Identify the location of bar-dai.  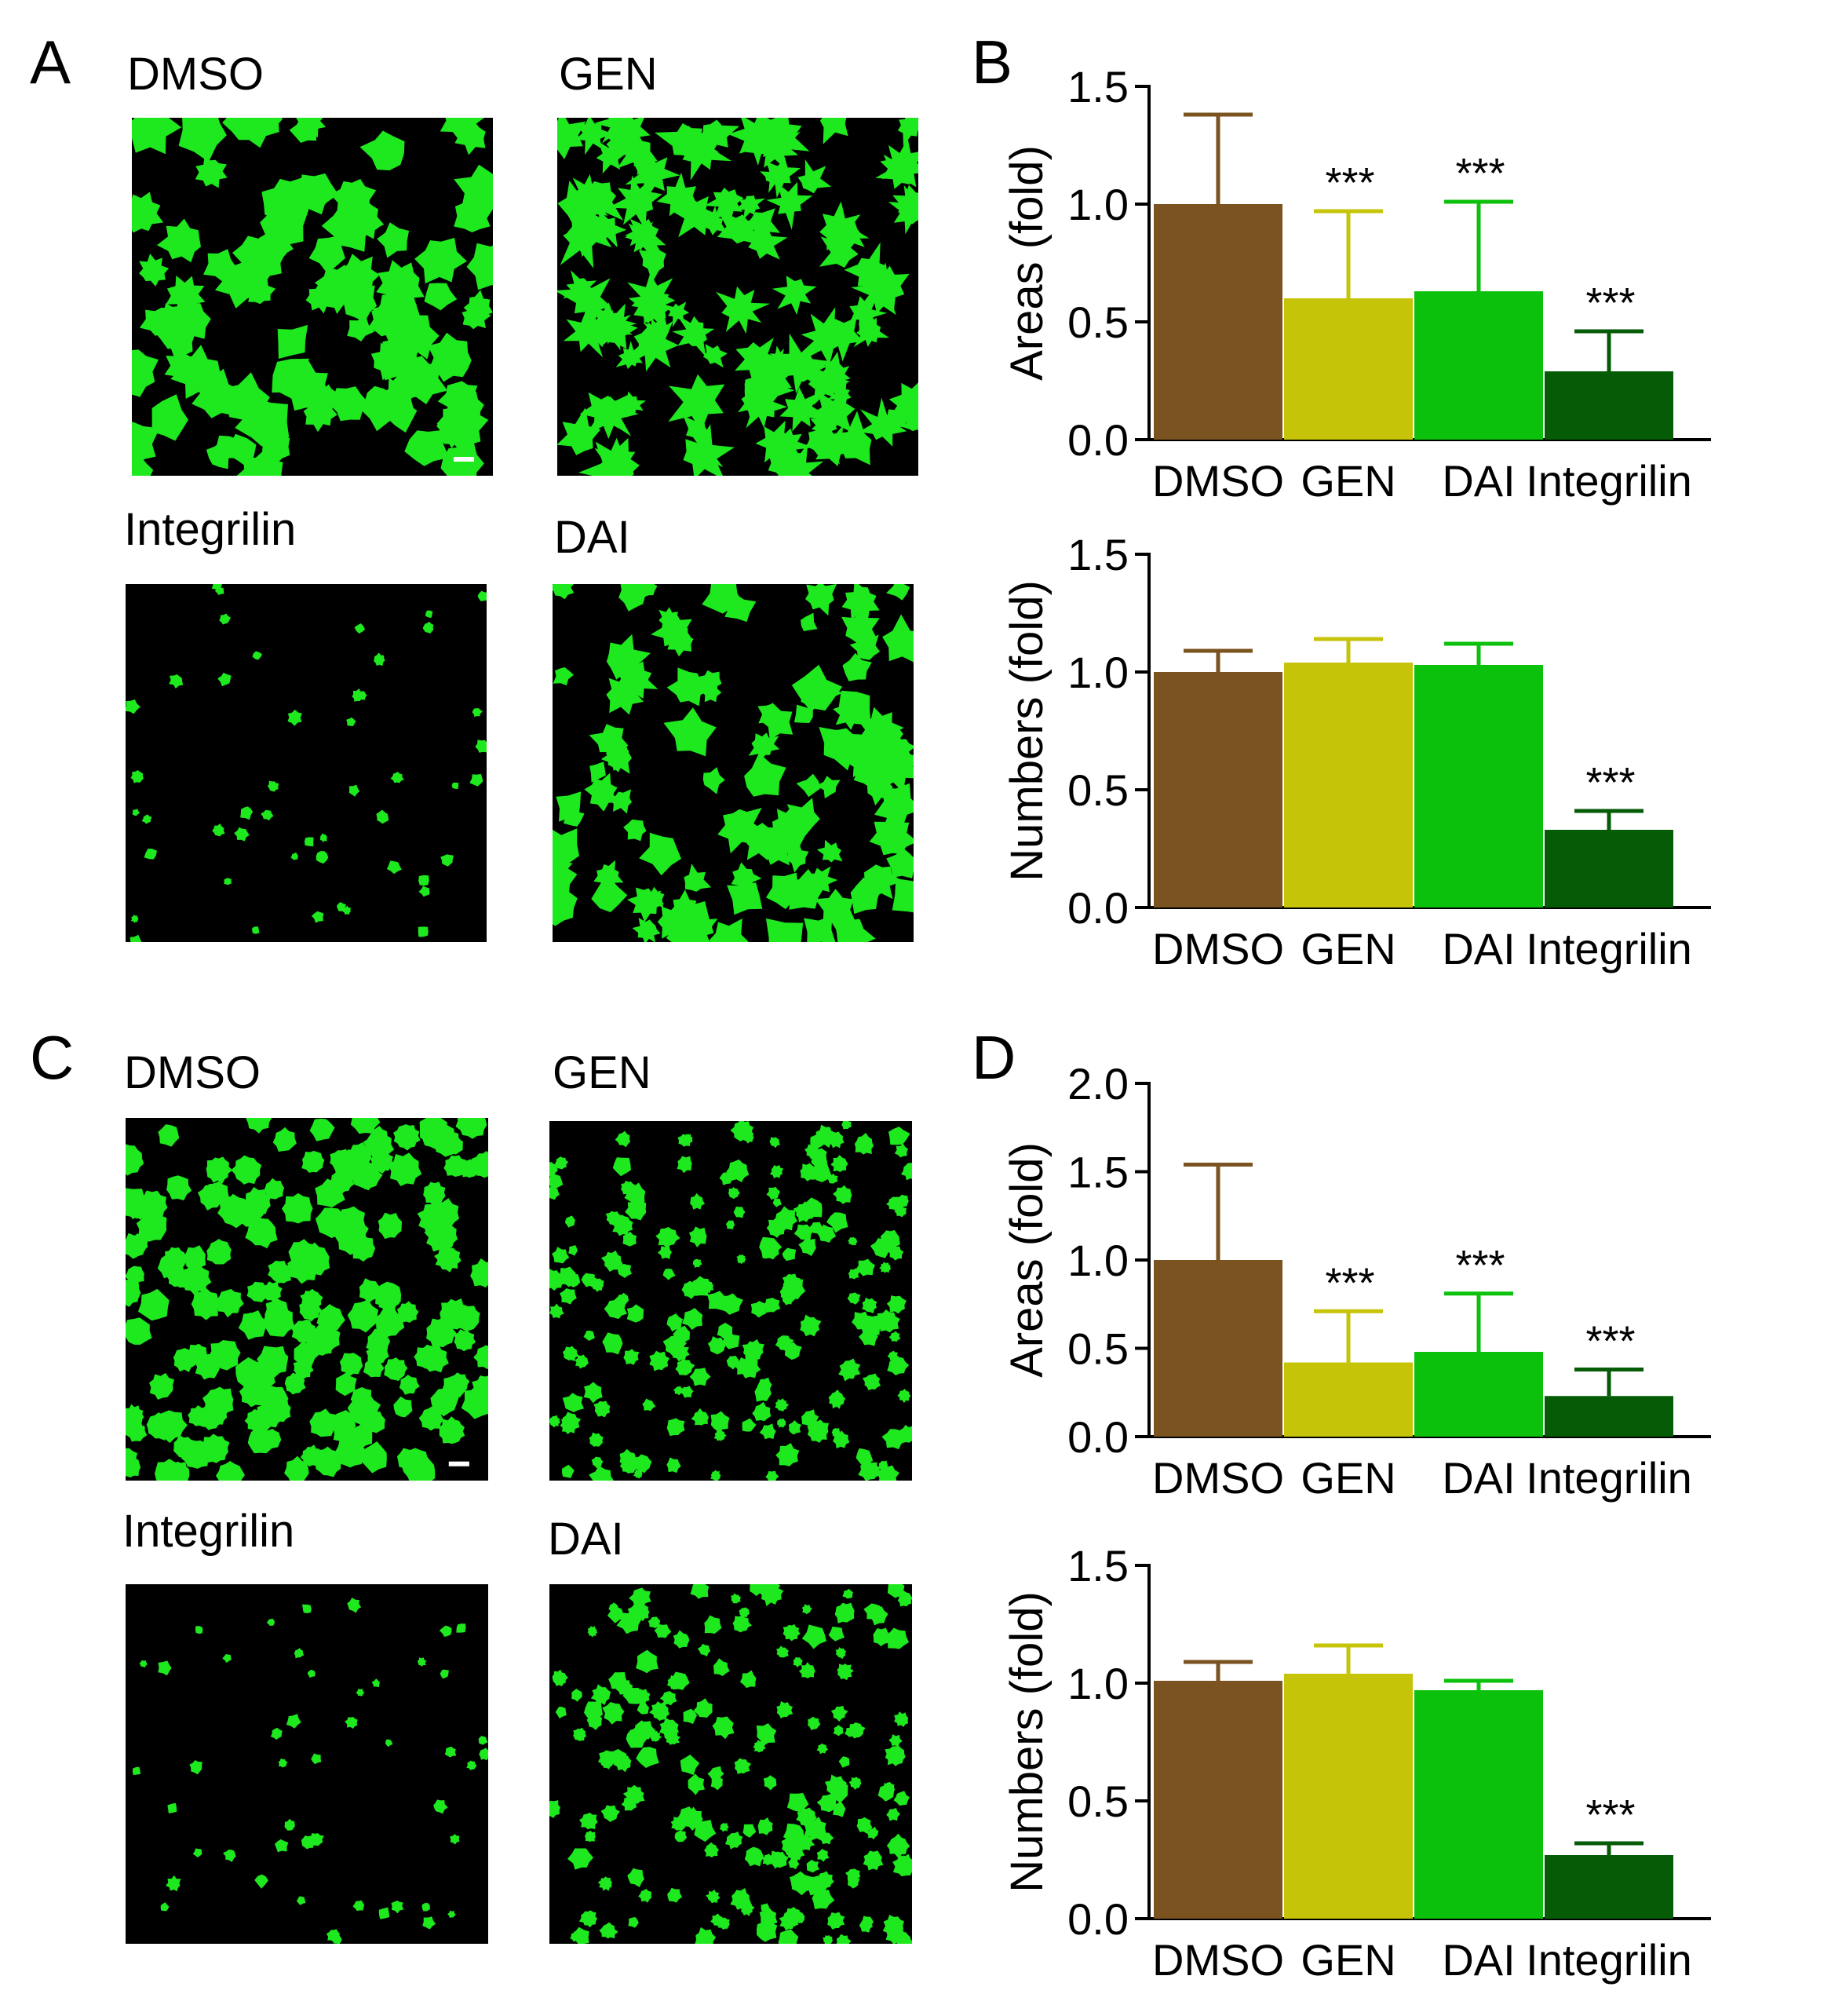
(1478, 1394).